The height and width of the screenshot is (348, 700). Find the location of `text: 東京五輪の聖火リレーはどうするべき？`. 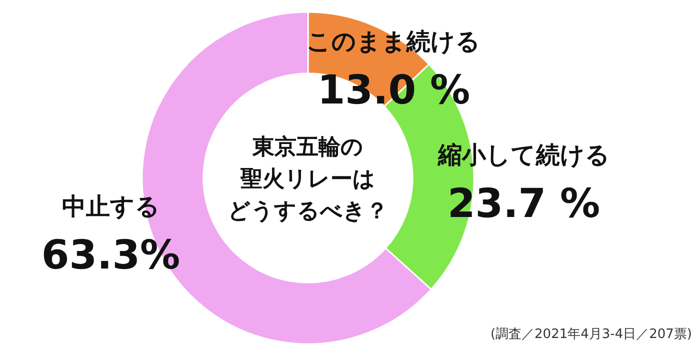

text: 東京五輪の聖火リレーはどうするべき？ is located at coordinates (308, 179).